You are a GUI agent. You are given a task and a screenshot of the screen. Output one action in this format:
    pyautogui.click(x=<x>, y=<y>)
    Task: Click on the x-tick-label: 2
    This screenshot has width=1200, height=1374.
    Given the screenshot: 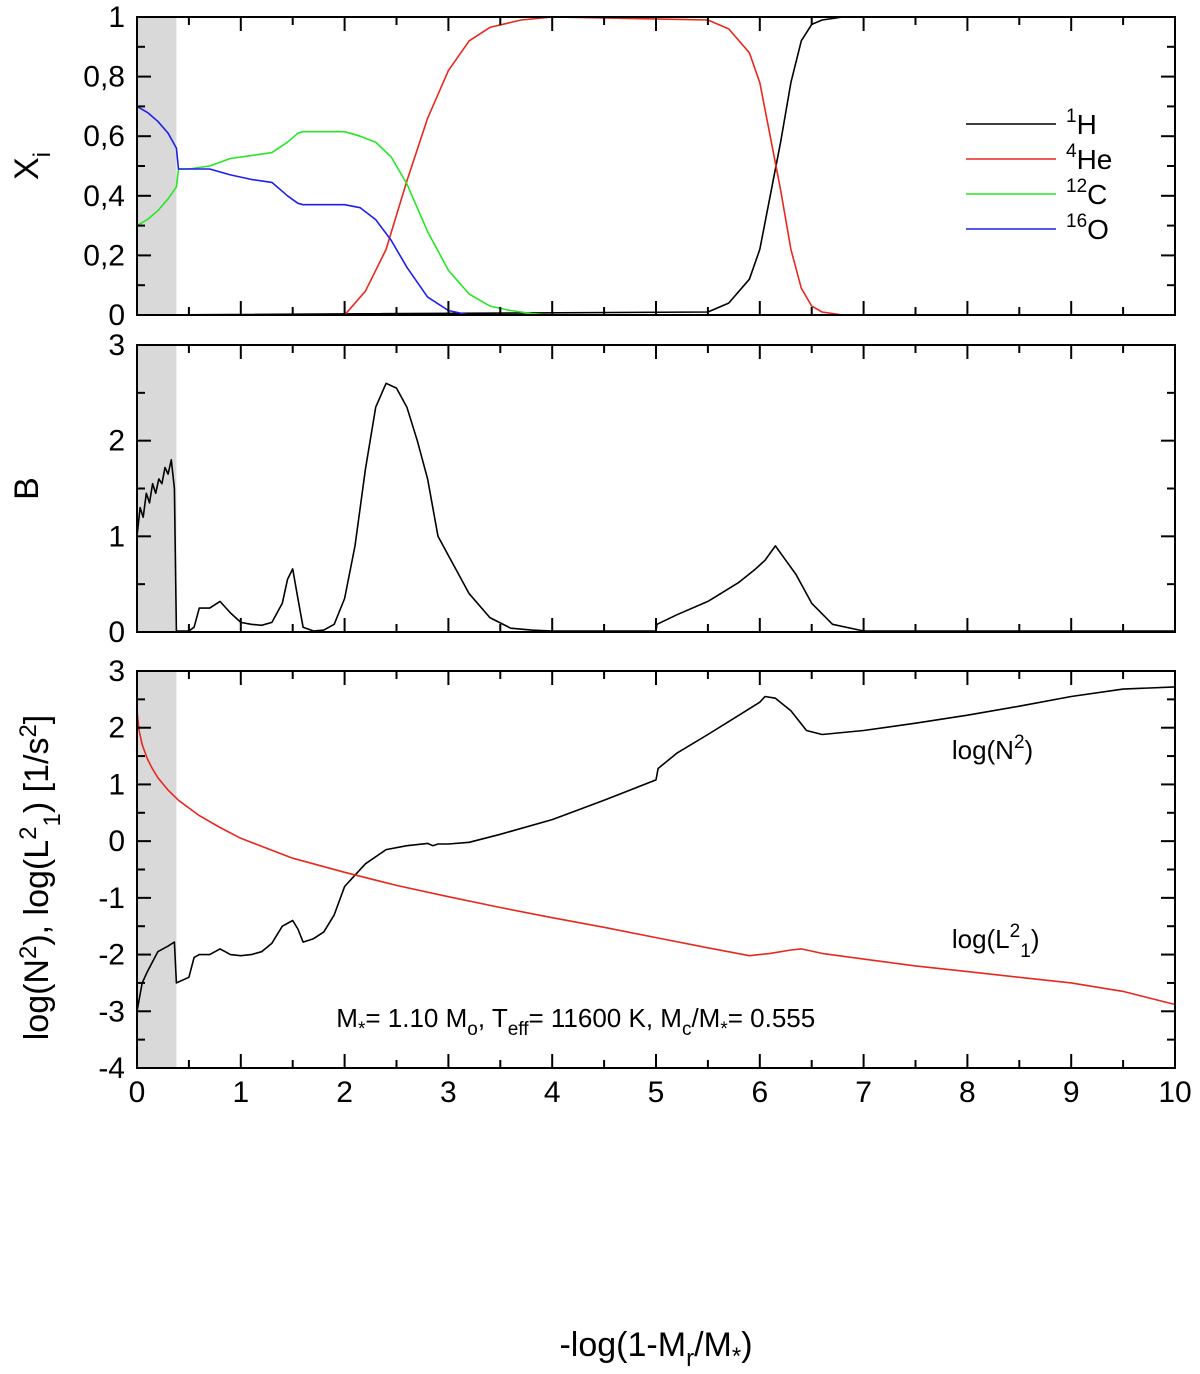 What is the action you would take?
    pyautogui.click(x=344, y=1092)
    